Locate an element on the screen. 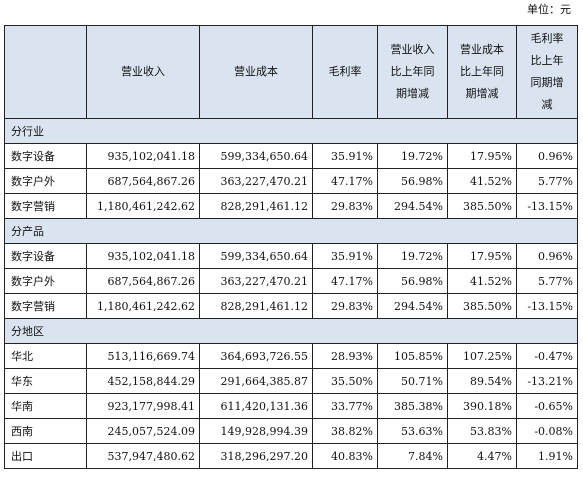  cell-revenue-change: 50.71% is located at coordinates (412, 381).